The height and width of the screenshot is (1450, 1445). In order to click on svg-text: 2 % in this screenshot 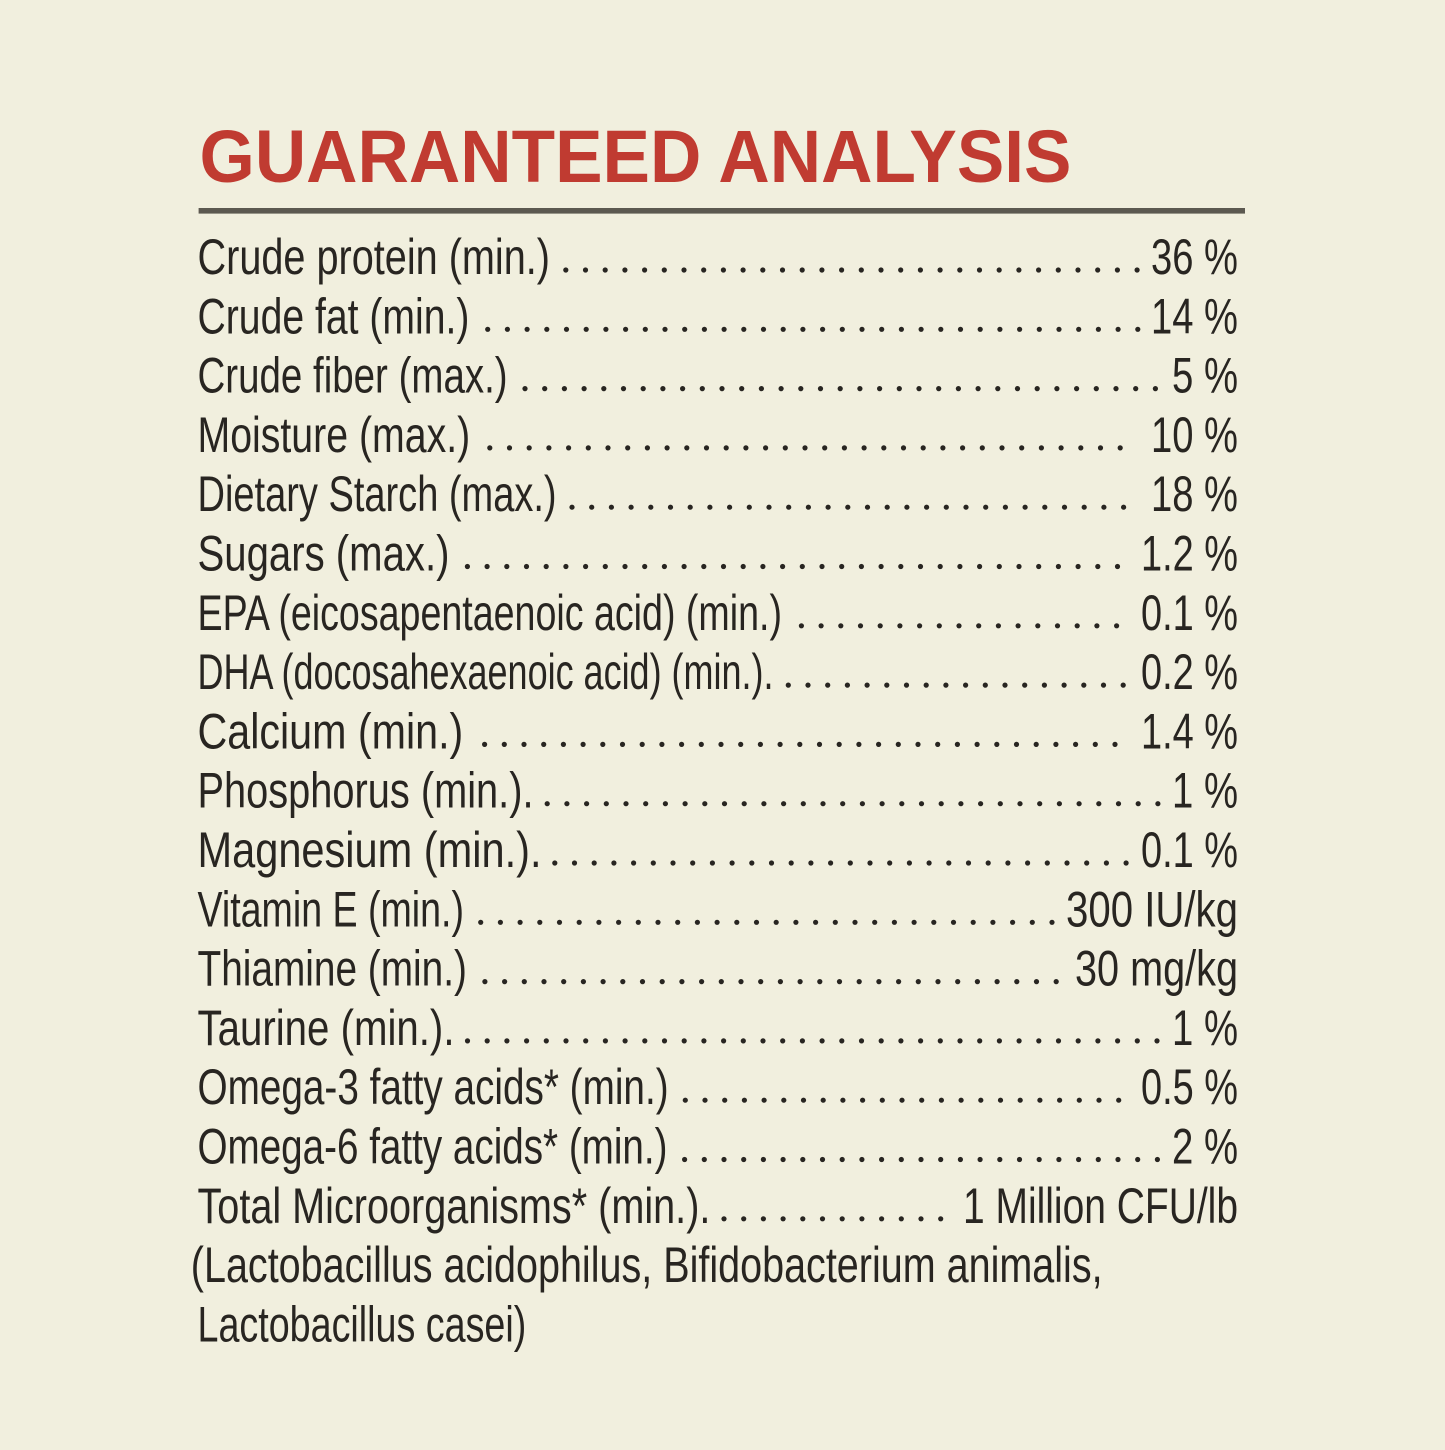, I will do `click(1205, 1147)`.